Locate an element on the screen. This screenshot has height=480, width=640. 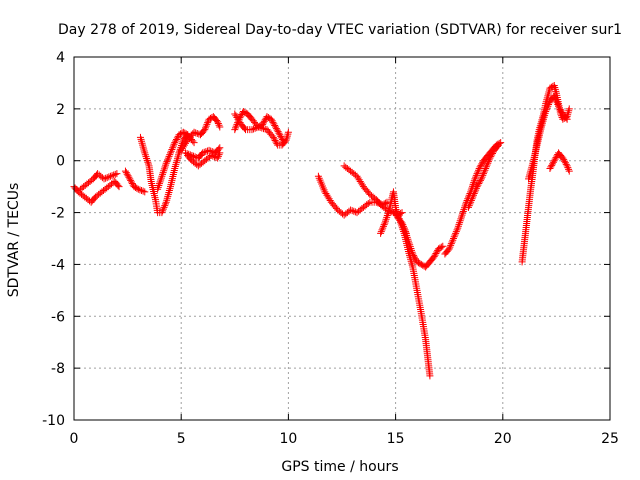
x-tick-label: 10 is located at coordinates (288, 439).